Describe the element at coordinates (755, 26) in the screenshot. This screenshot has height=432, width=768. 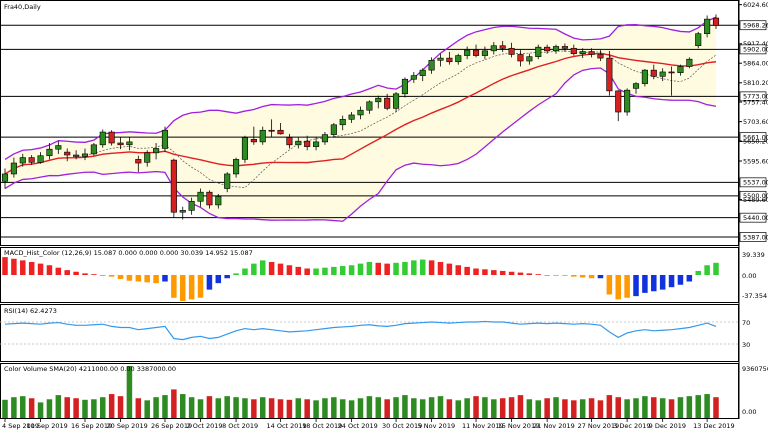
I see `price-level-label: 5968.26` at that location.